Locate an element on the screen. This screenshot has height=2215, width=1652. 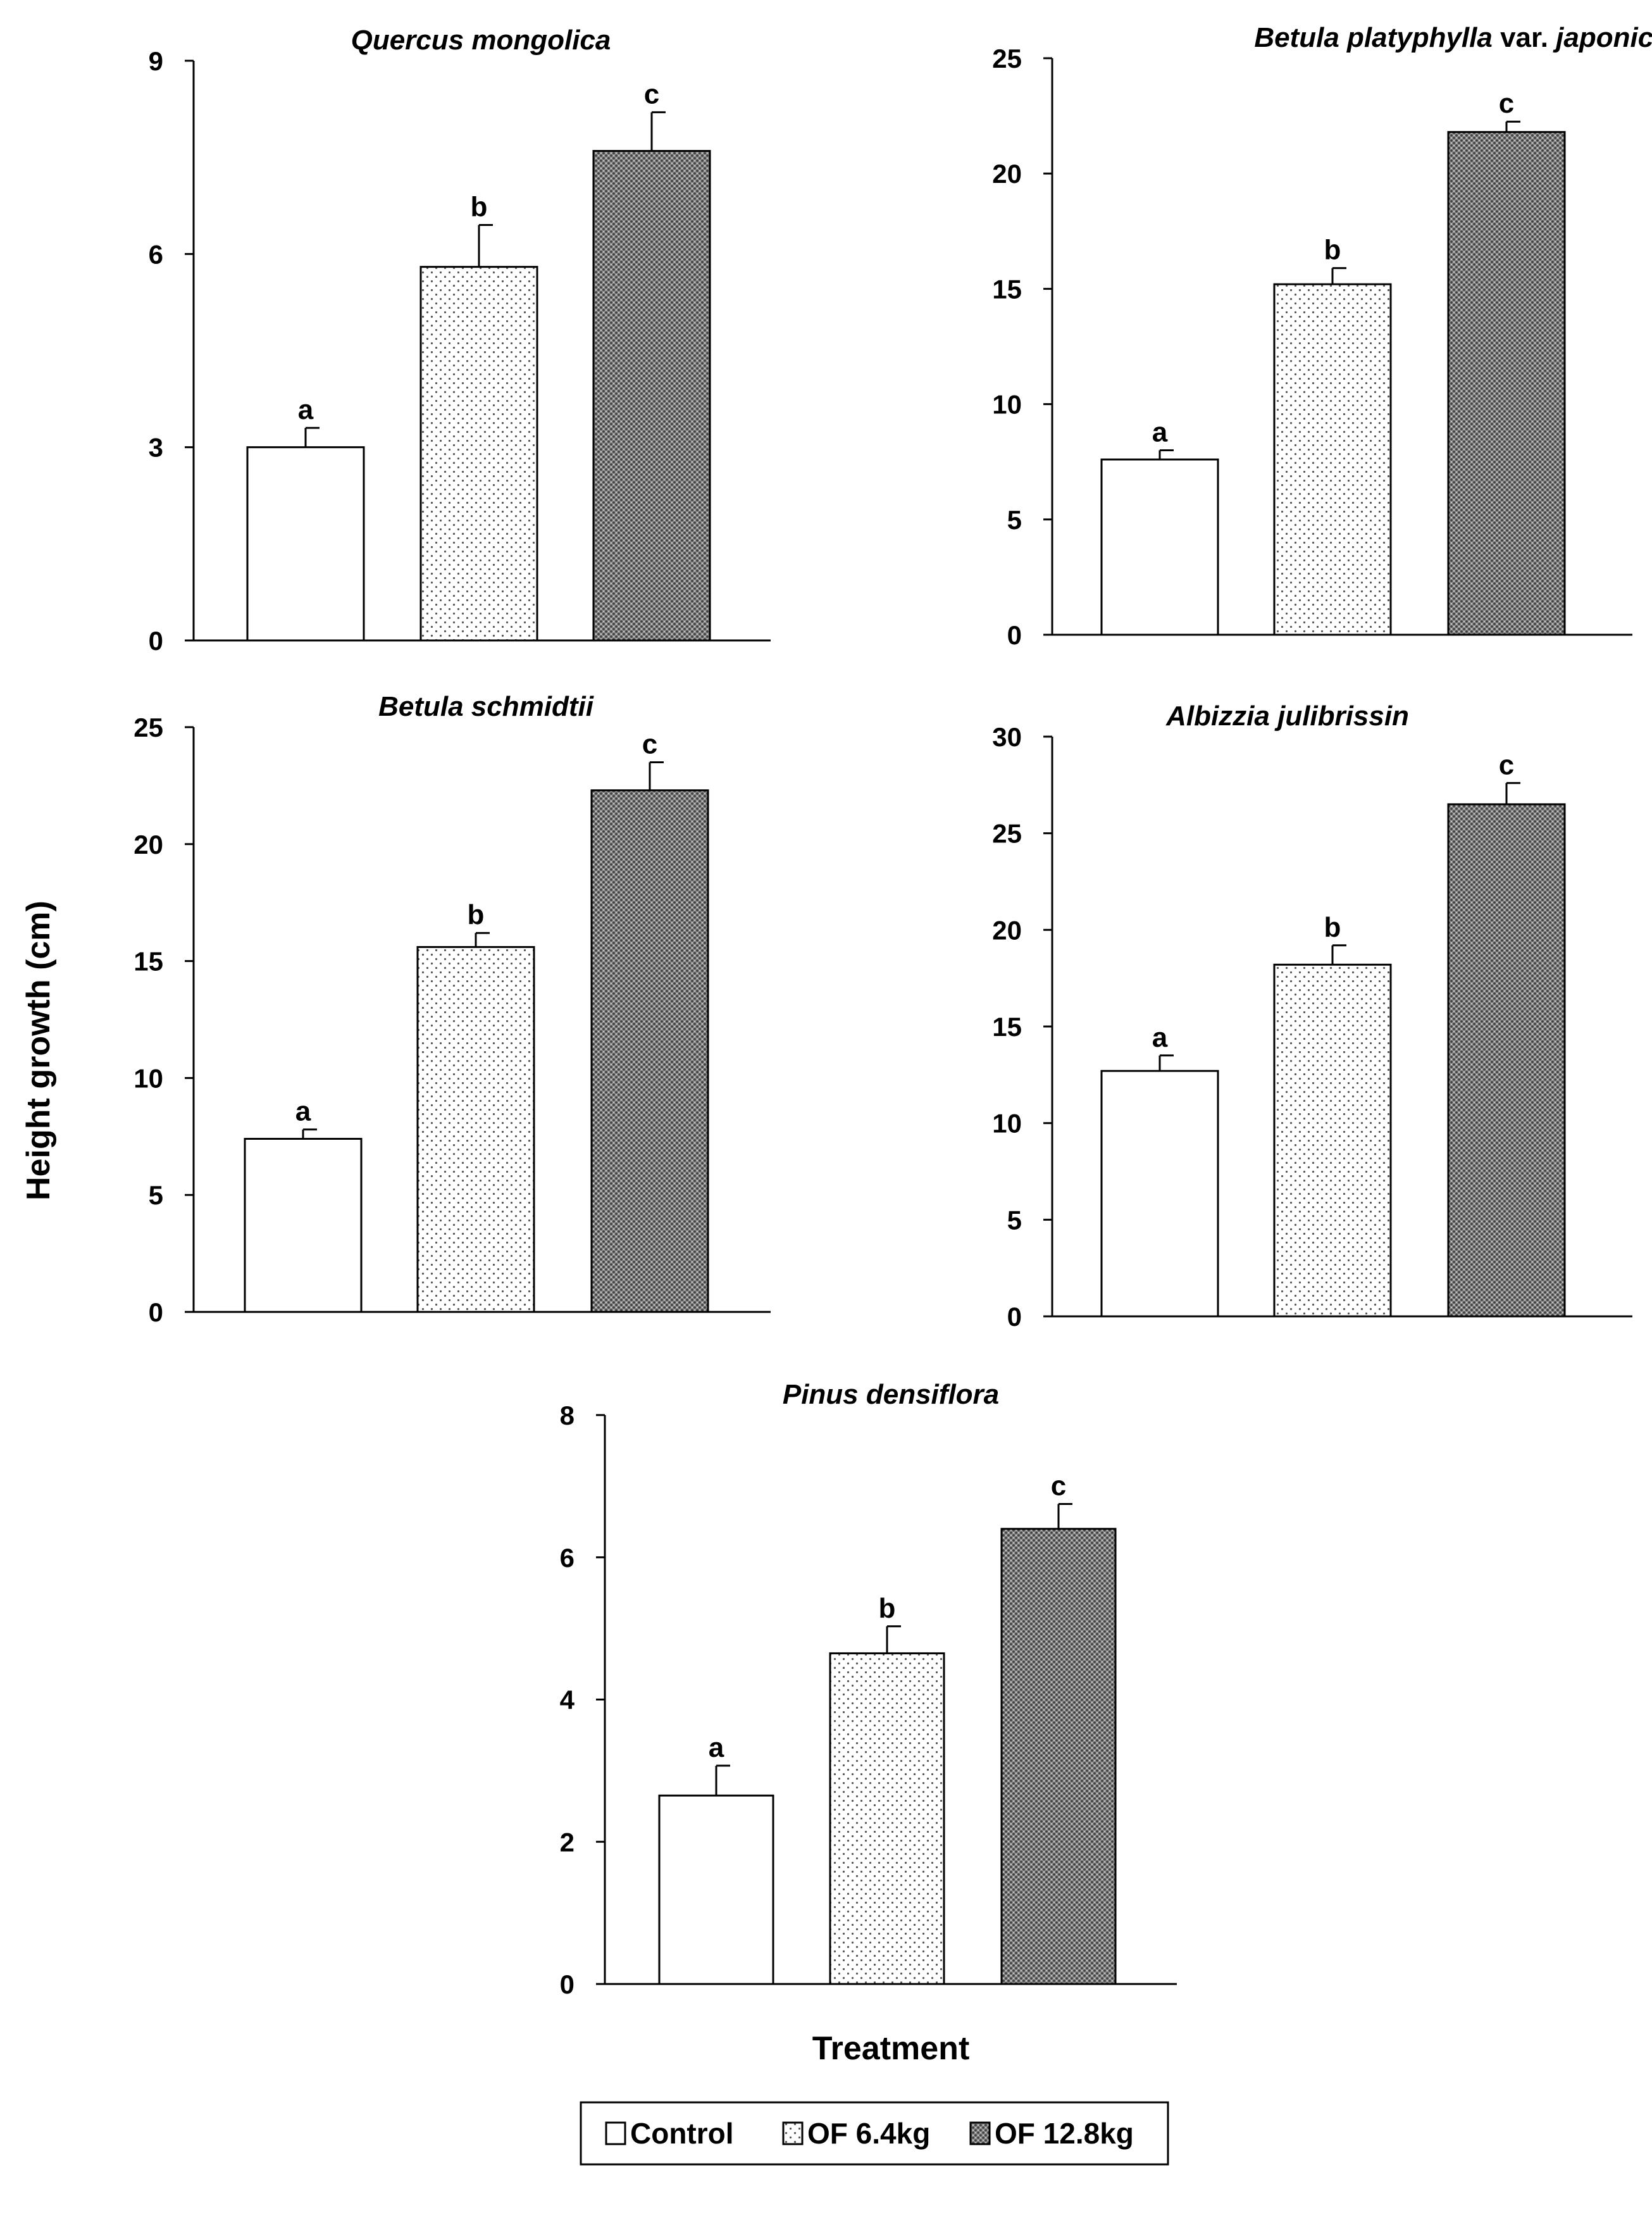
chart-title-part: var. is located at coordinates (1524, 37).